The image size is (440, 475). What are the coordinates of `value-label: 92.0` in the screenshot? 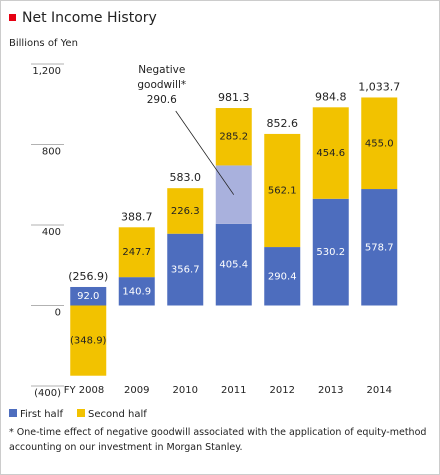 It's located at (88, 296).